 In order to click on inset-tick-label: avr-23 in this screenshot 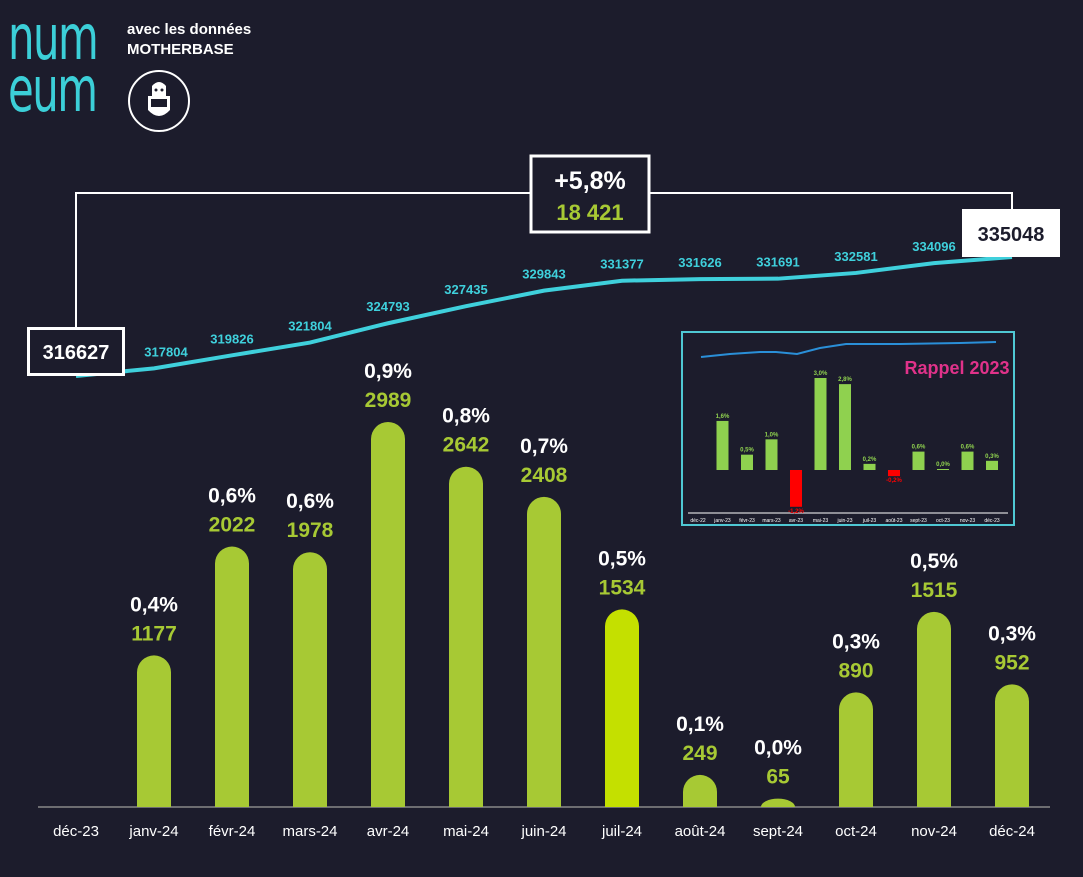, I will do `click(796, 521)`.